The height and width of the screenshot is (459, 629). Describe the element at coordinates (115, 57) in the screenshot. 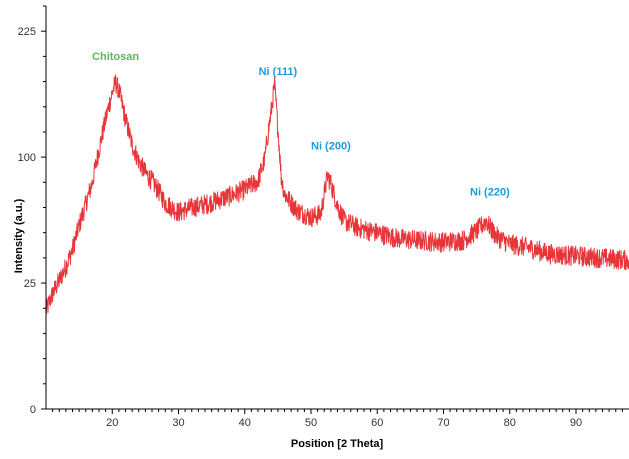

I see `peak-annotation: Chitosan` at that location.